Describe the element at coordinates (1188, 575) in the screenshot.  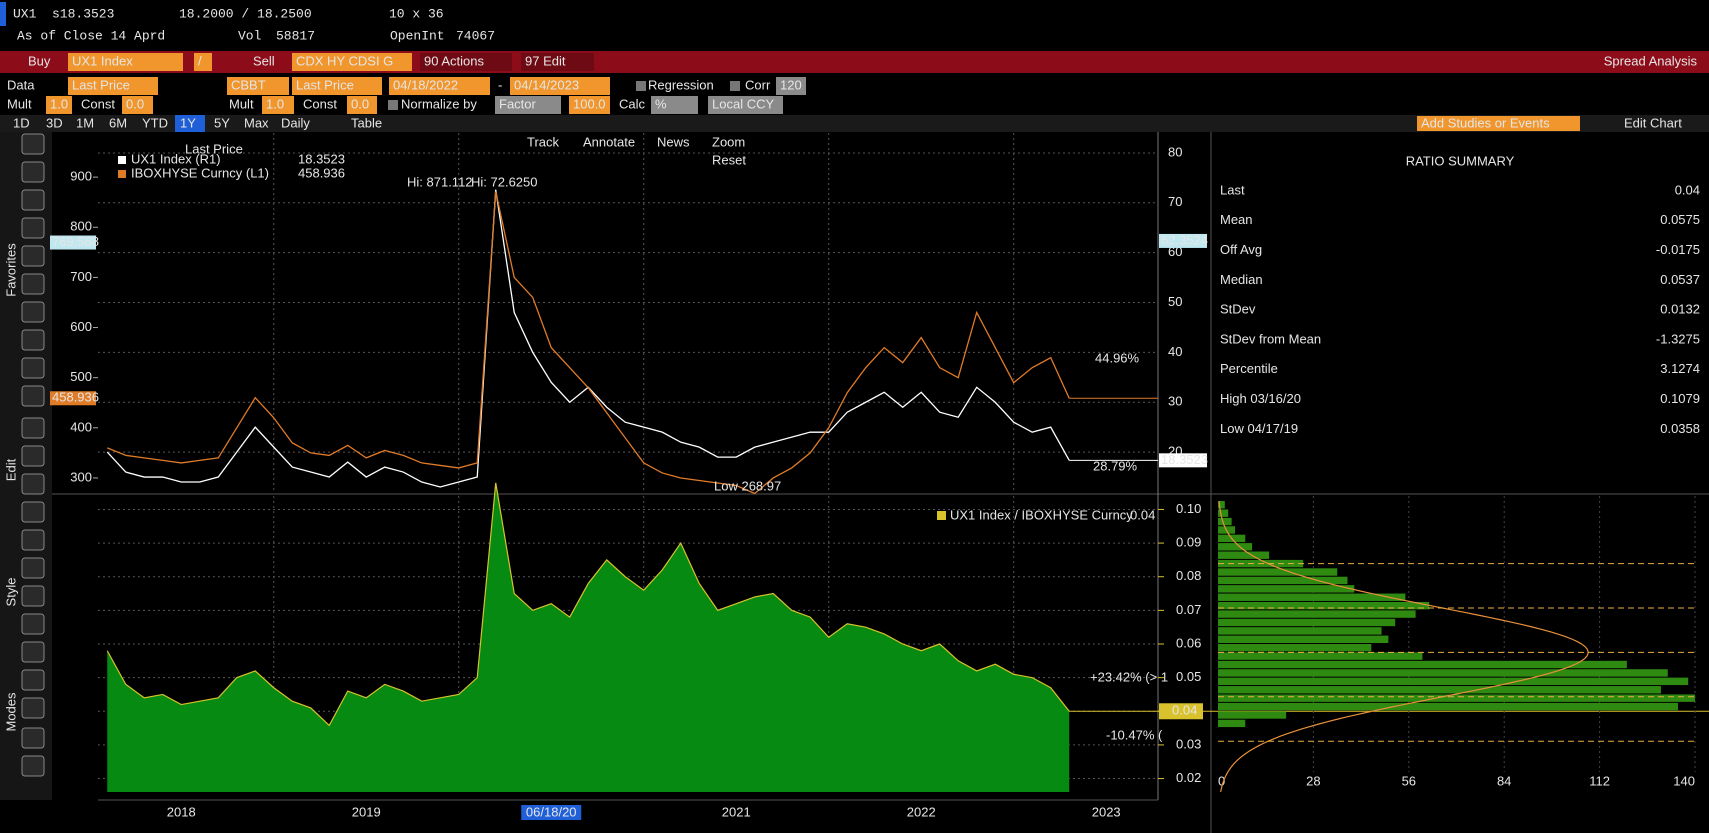
I see `y-tick-label: 0.08` at that location.